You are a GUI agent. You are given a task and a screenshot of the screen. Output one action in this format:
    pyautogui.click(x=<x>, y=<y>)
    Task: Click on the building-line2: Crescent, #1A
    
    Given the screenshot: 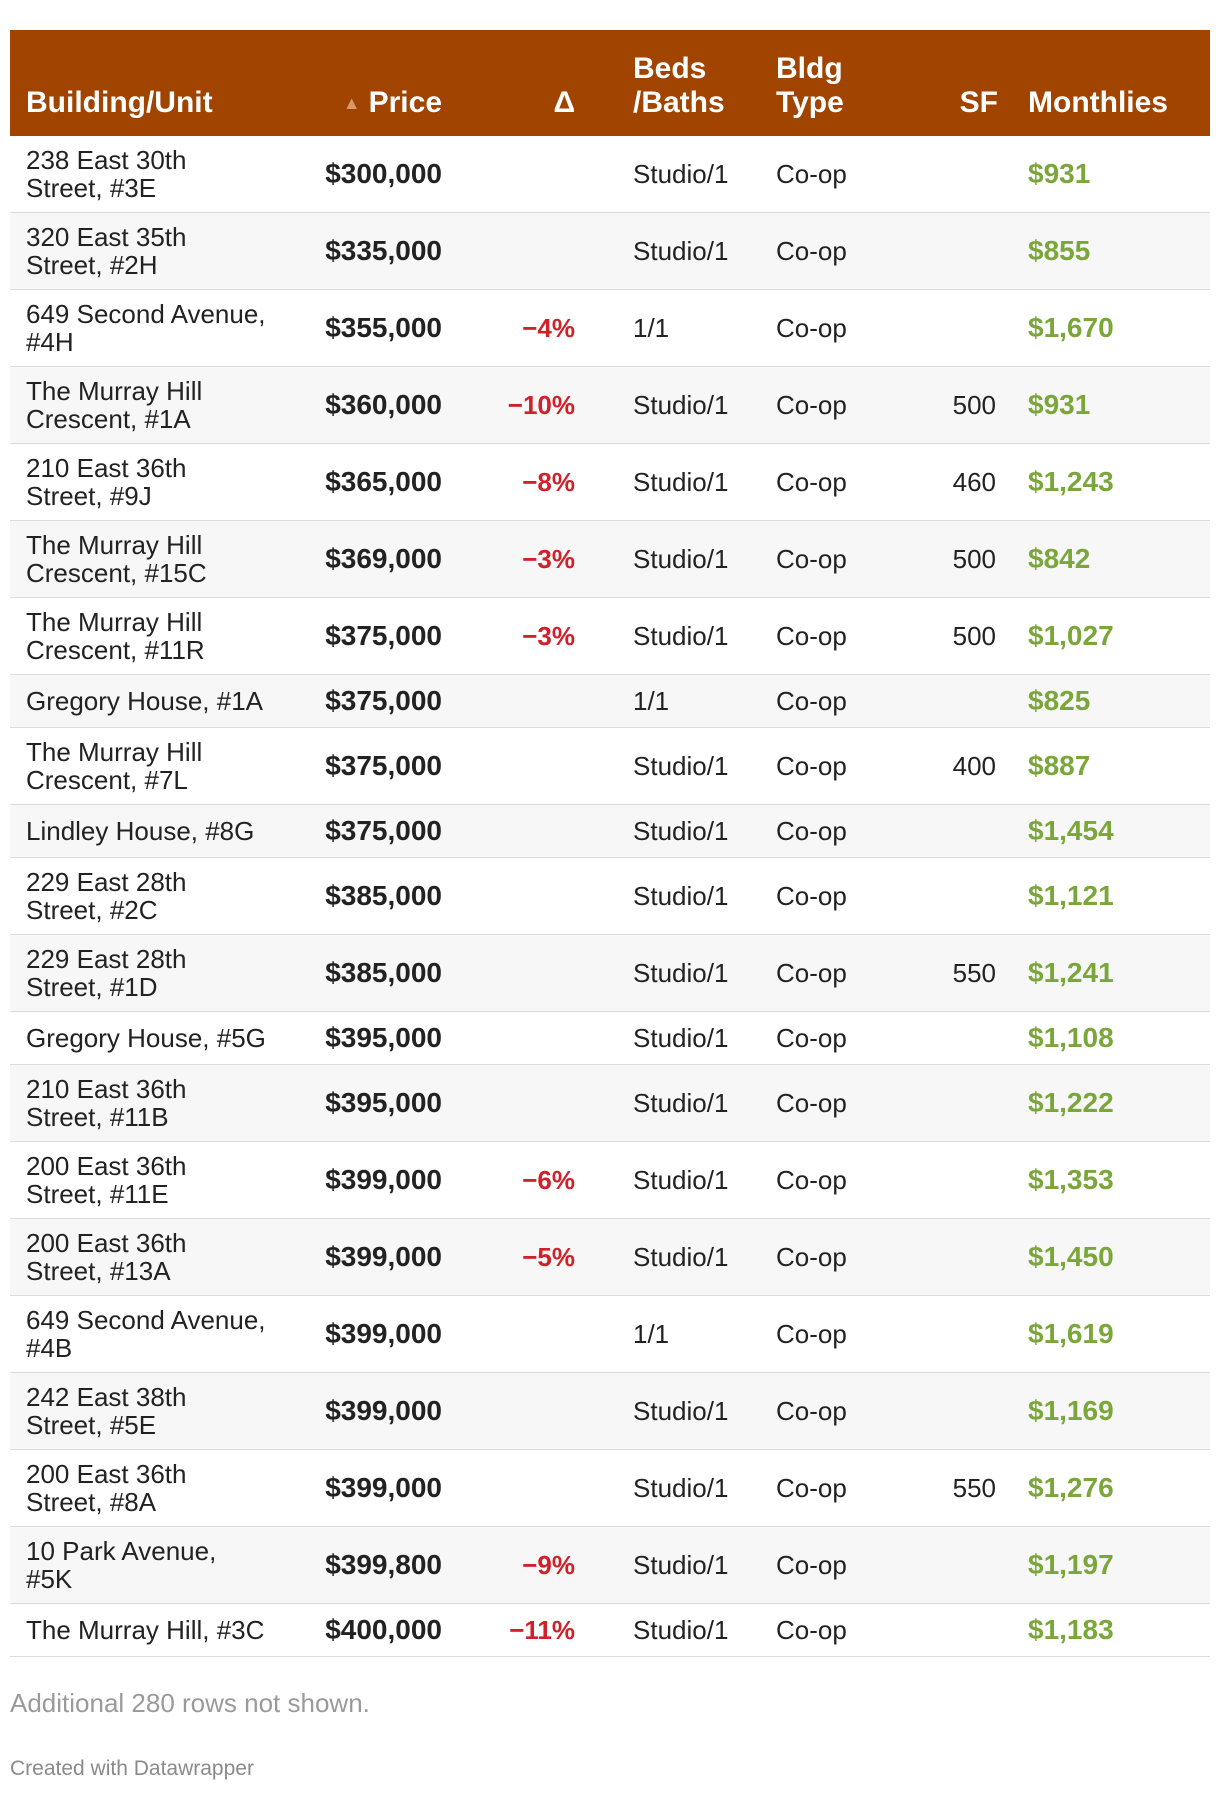 What is the action you would take?
    pyautogui.click(x=108, y=419)
    